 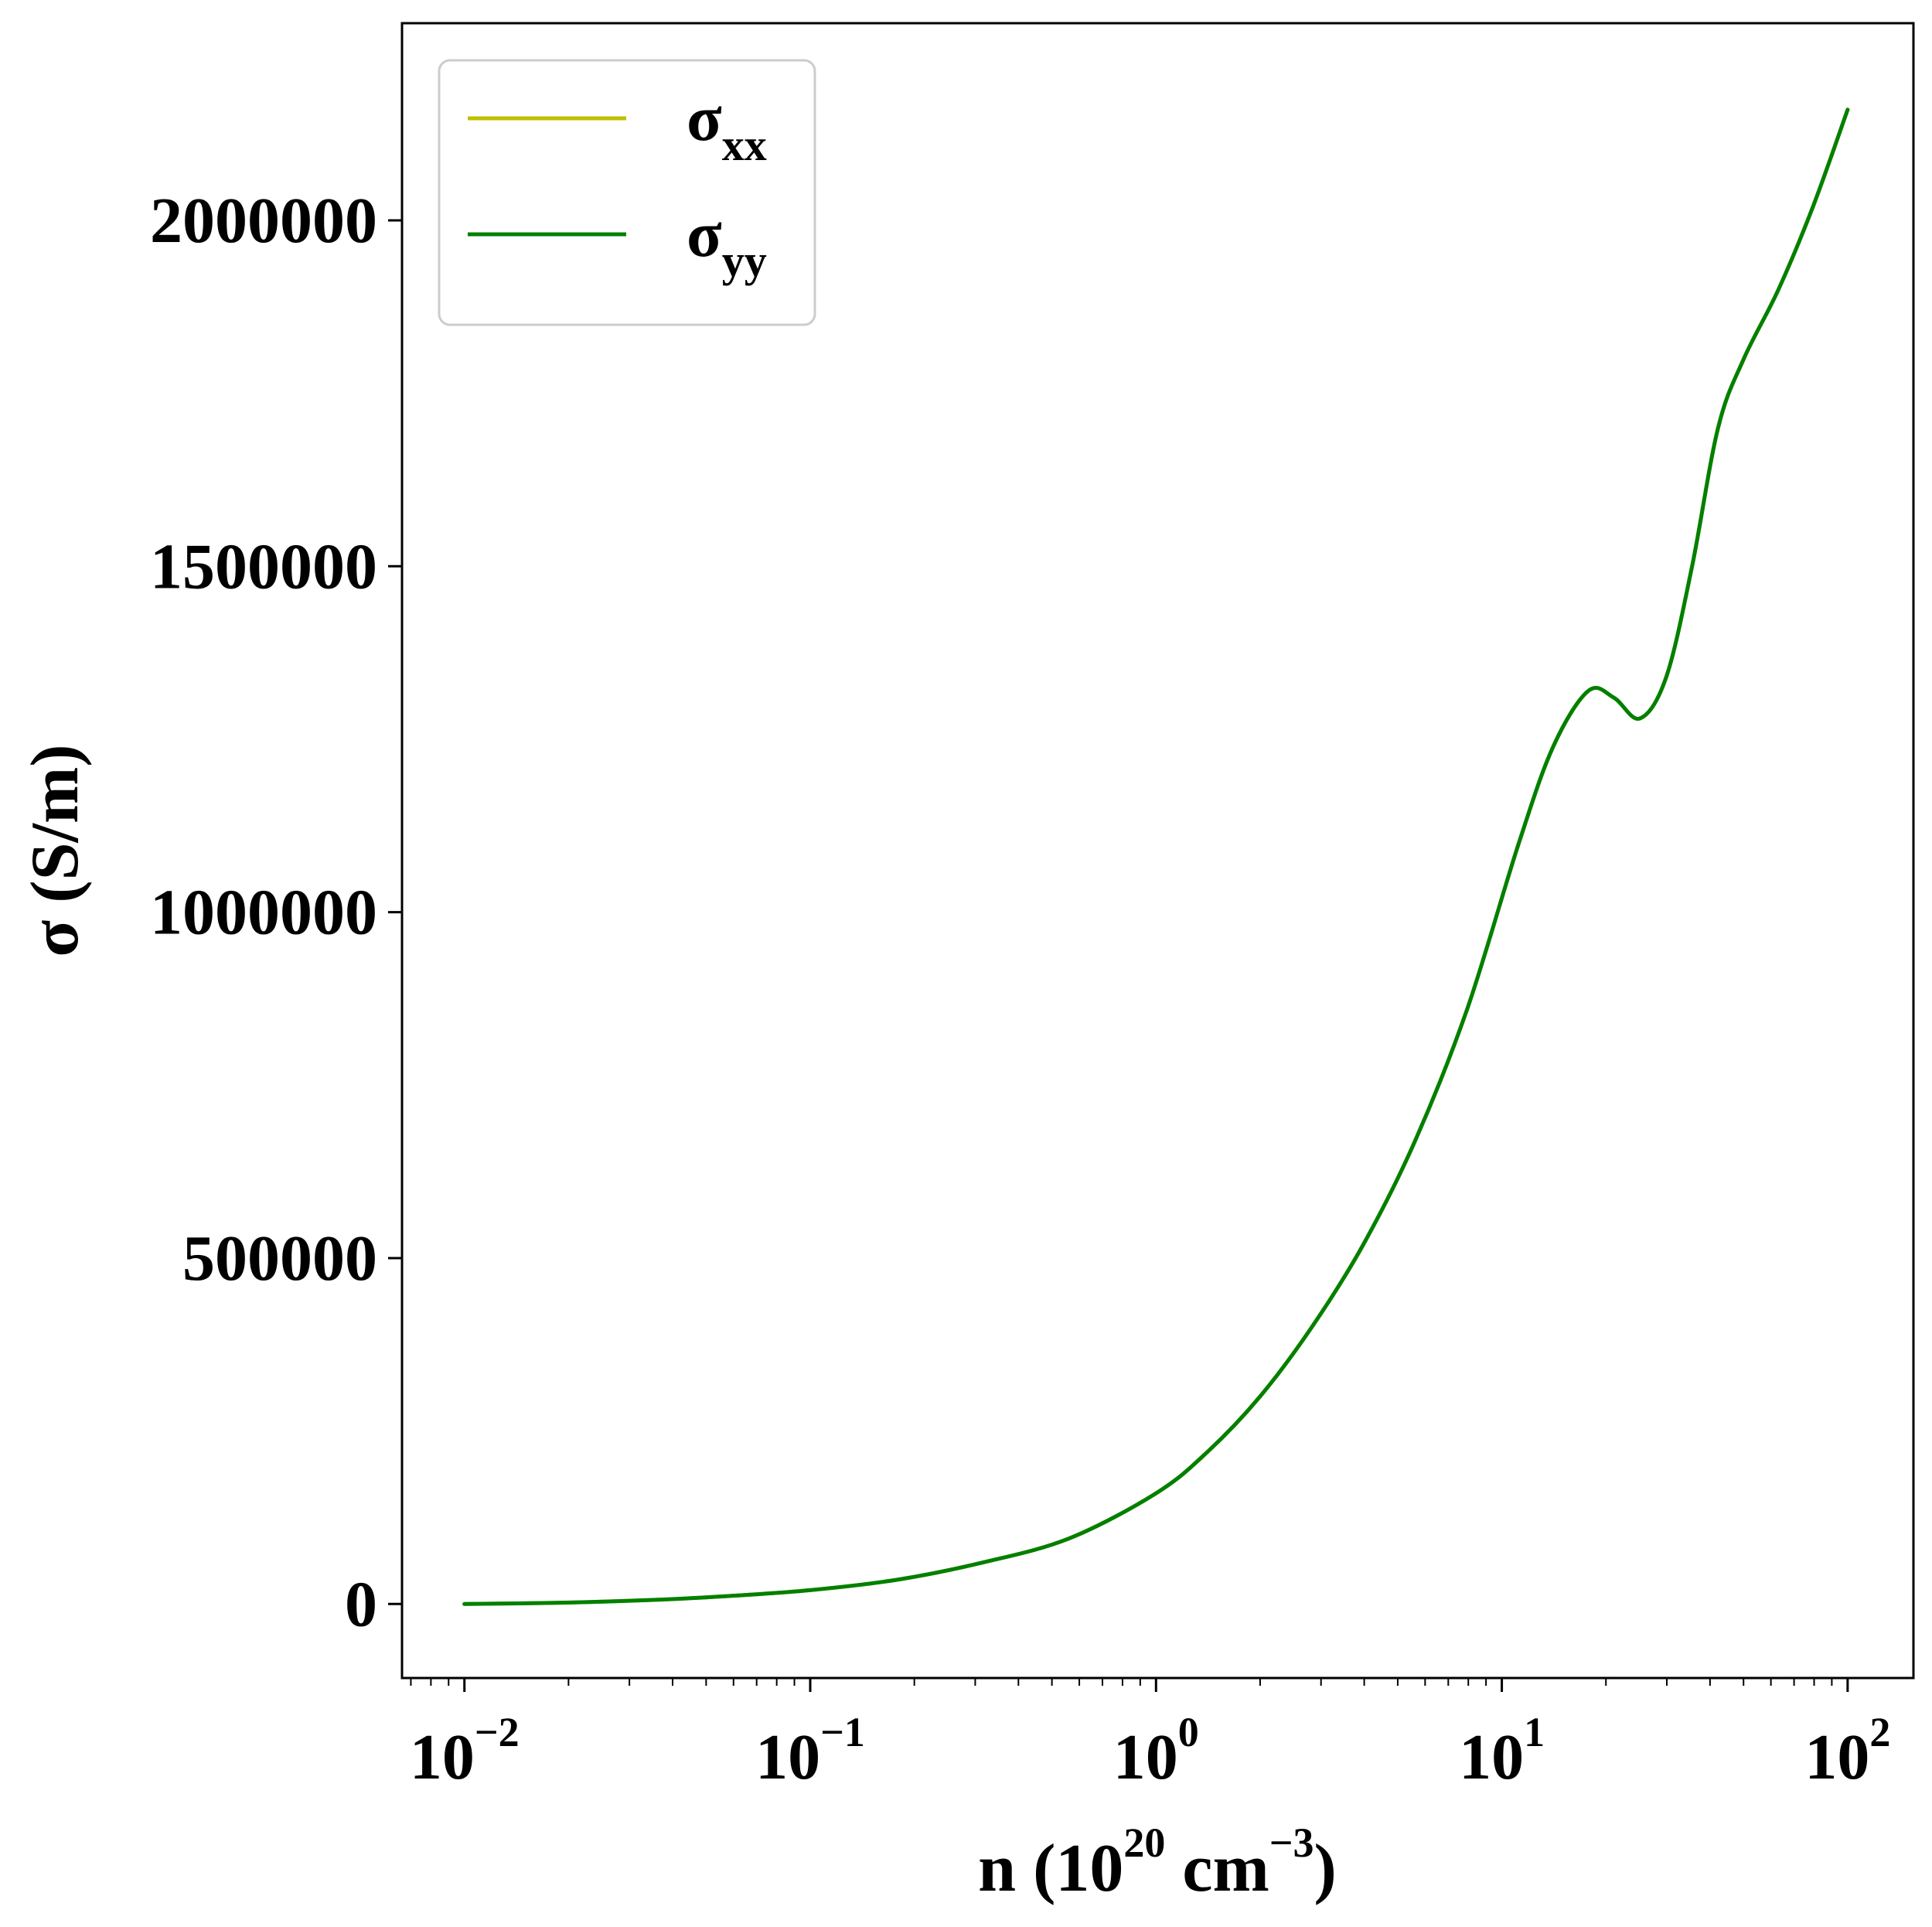 What do you see at coordinates (1502, 1751) in the screenshot?
I see `x-tick-label: 10¹` at bounding box center [1502, 1751].